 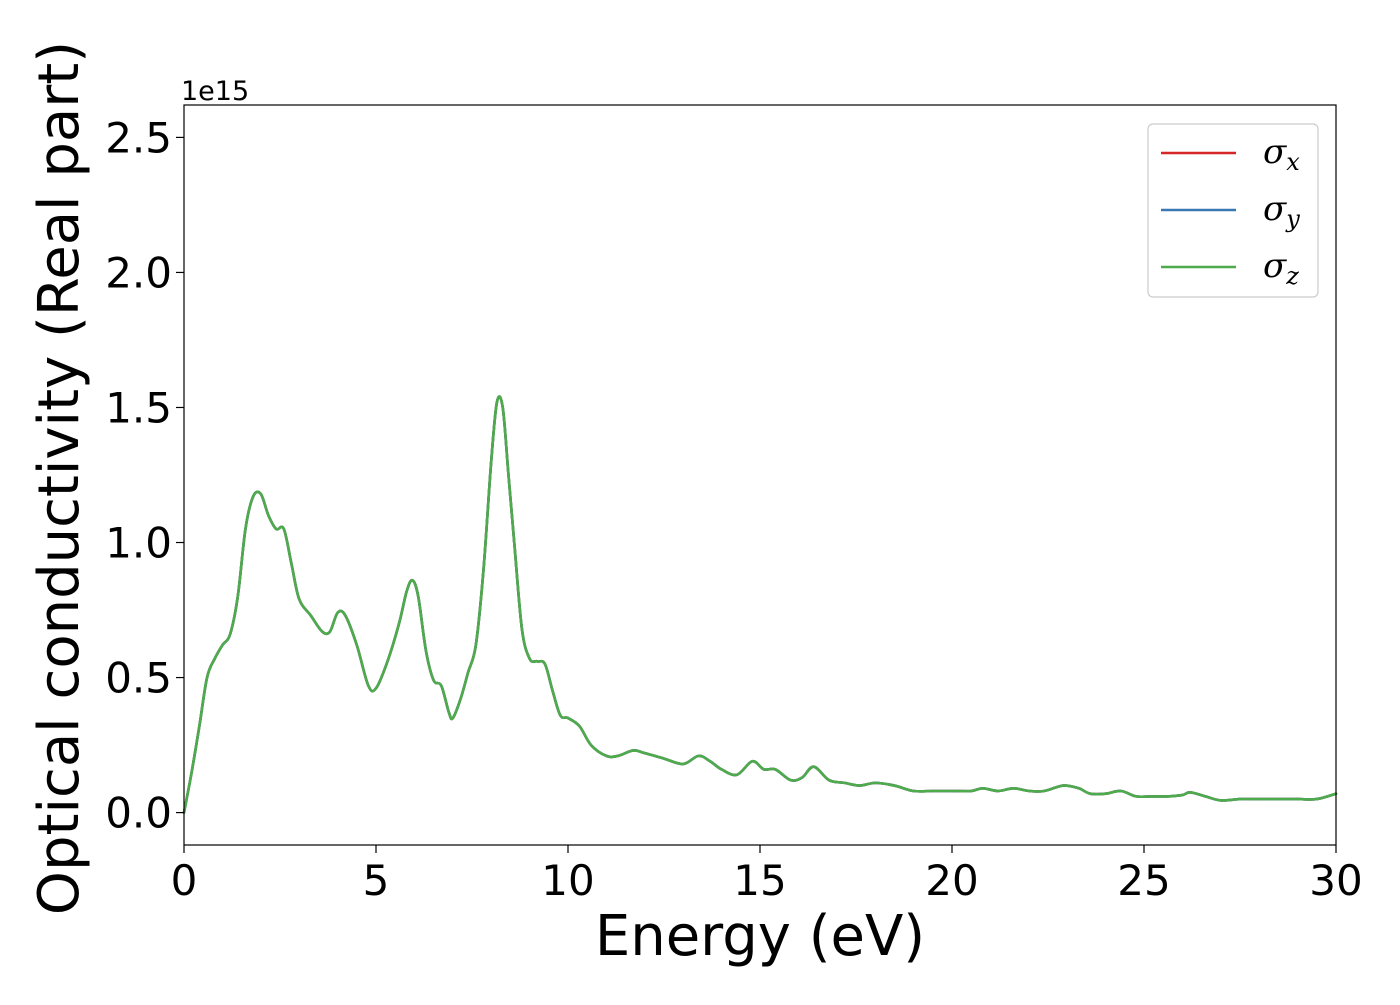 I want to click on x-tick-label: 25, so click(x=1143, y=880).